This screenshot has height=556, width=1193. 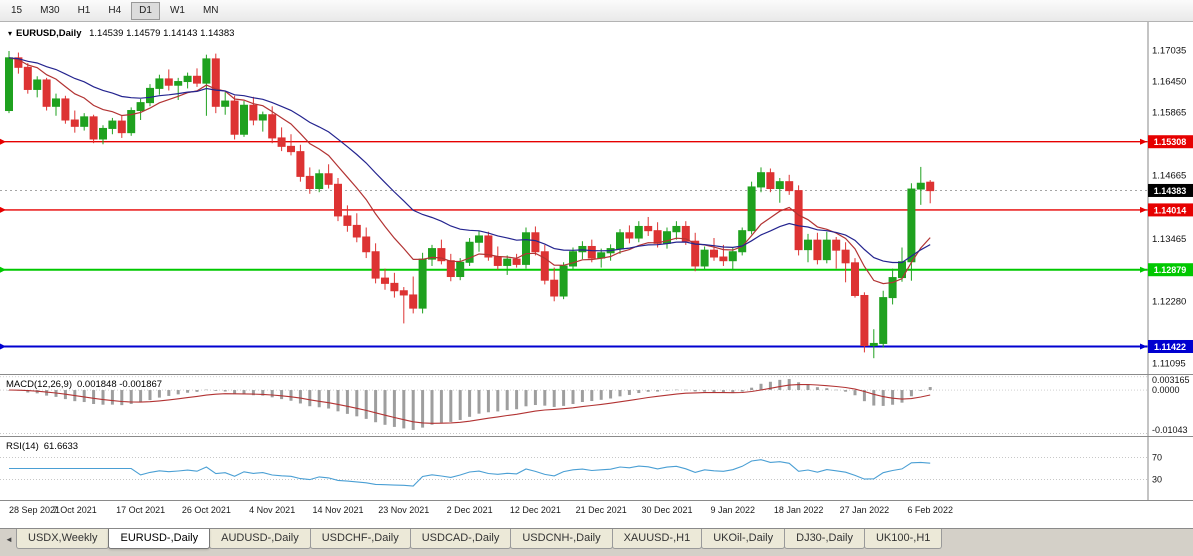 I want to click on tab-xauusd-h1: XAUUSD-,H1, so click(x=657, y=539).